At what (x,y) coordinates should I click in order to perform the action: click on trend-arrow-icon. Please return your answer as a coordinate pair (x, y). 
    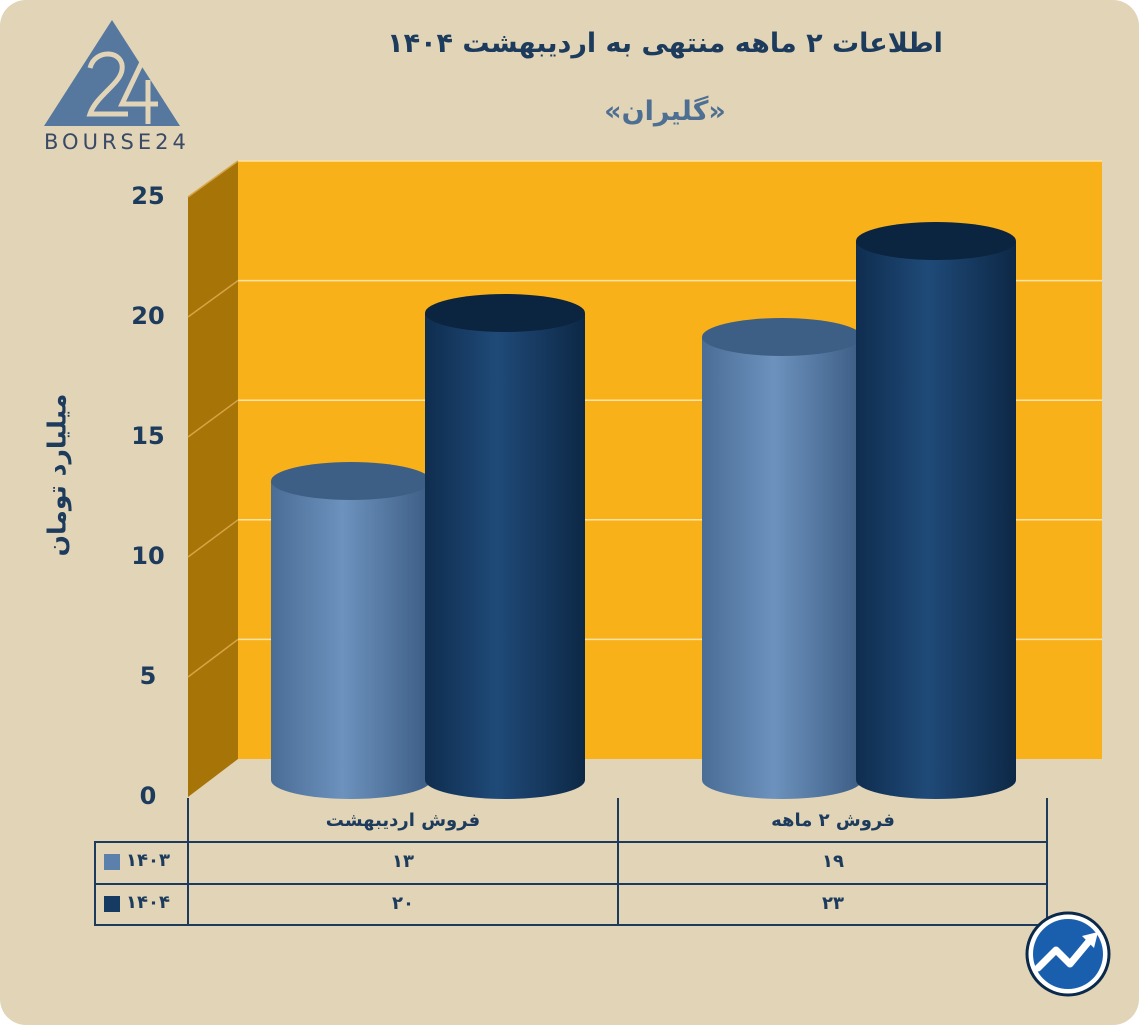
    Looking at the image, I should click on (1068, 954).